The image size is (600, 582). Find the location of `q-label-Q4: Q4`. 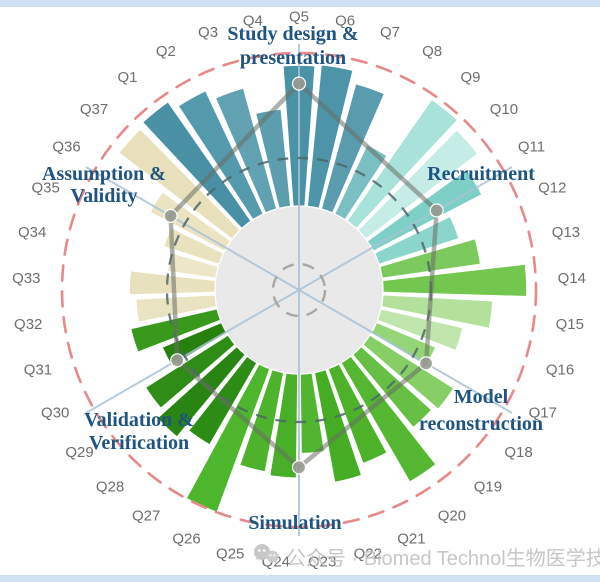

q-label-Q4: Q4 is located at coordinates (253, 20).